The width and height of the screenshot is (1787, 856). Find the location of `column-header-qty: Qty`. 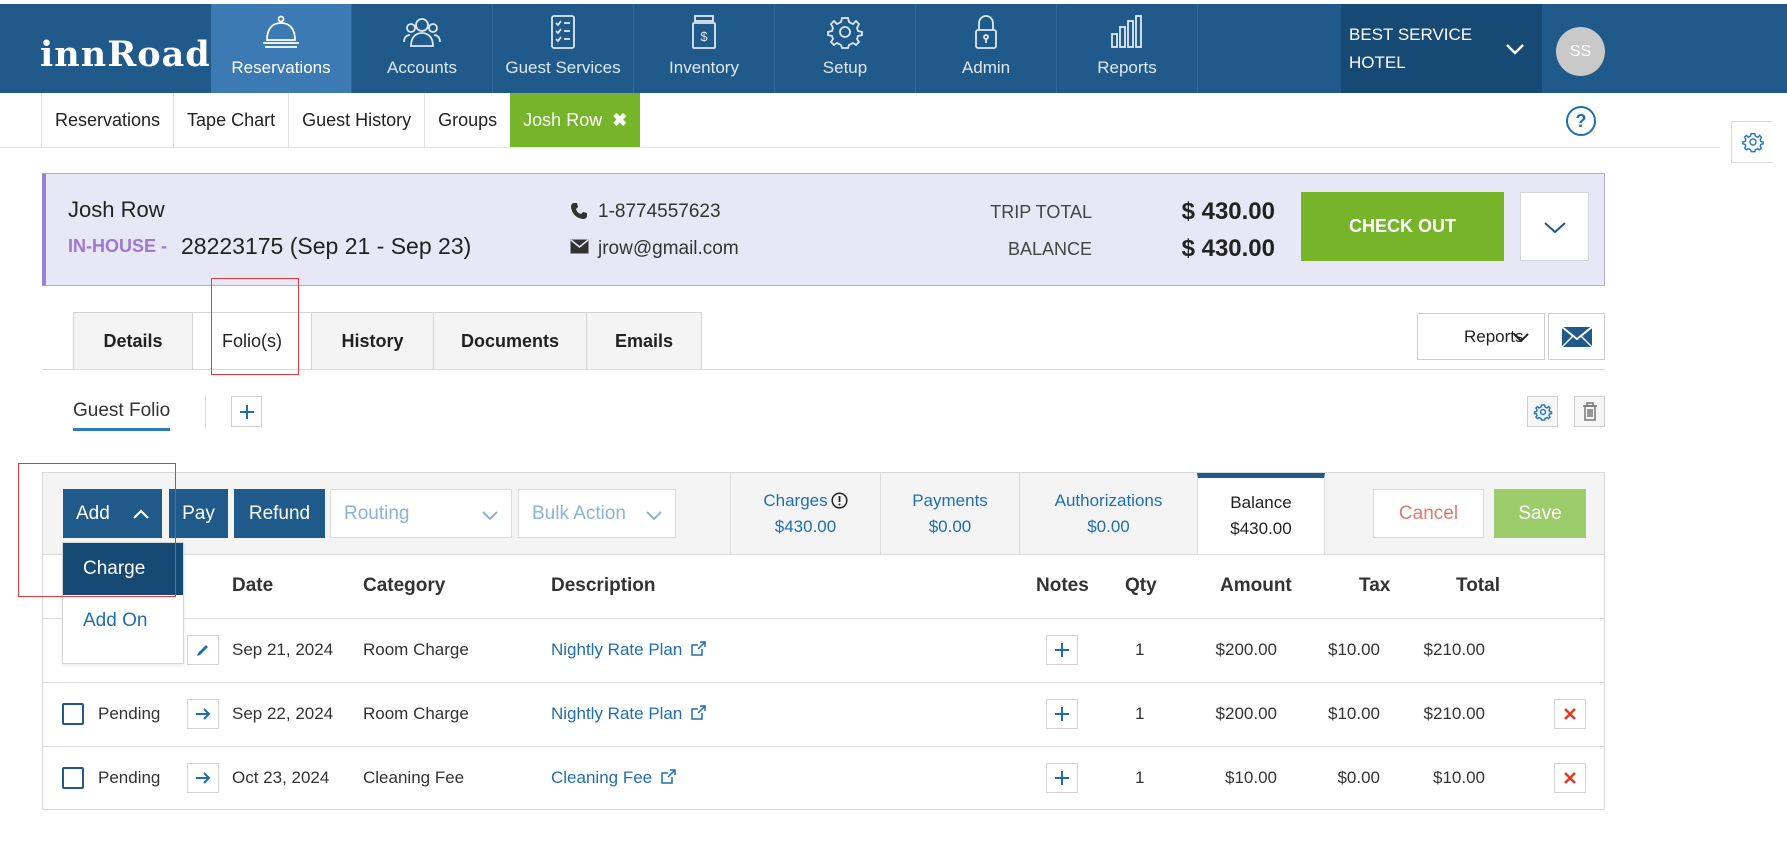

column-header-qty: Qty is located at coordinates (1141, 585).